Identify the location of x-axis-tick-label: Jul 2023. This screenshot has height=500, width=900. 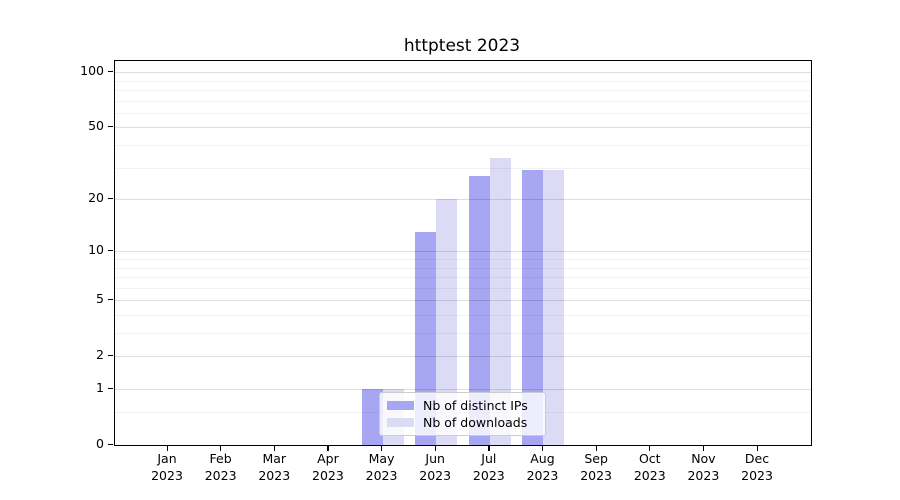
(489, 467).